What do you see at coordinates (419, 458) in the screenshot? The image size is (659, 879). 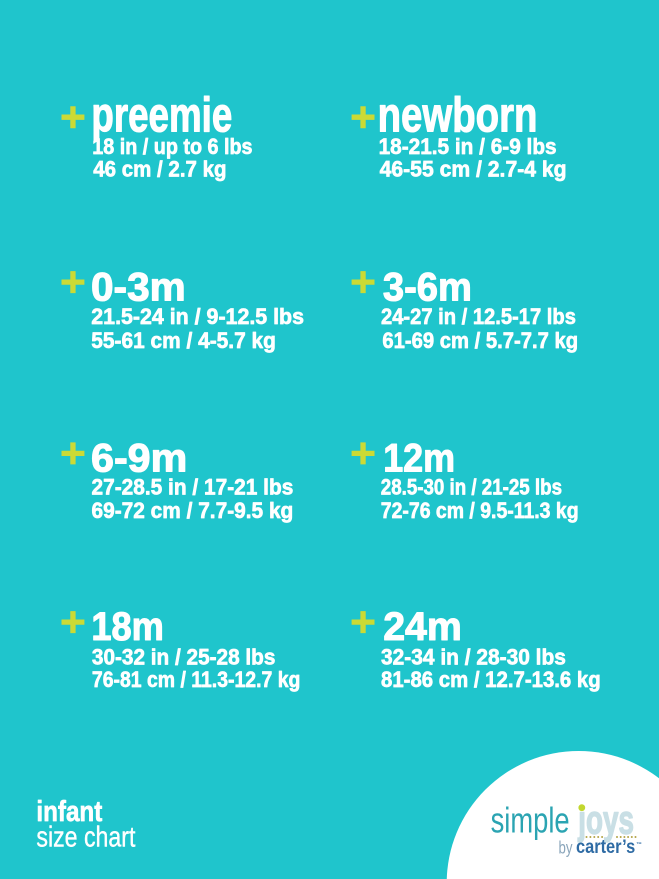 I see `svg-text: 12m` at bounding box center [419, 458].